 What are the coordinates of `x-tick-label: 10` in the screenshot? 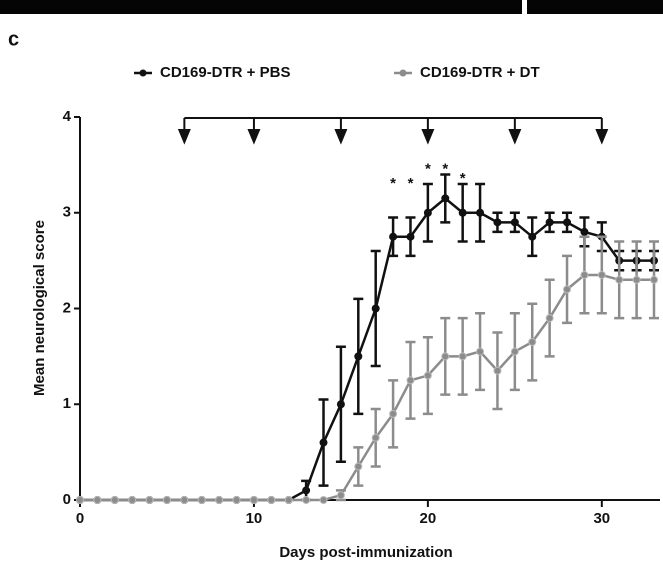 It's located at (254, 518).